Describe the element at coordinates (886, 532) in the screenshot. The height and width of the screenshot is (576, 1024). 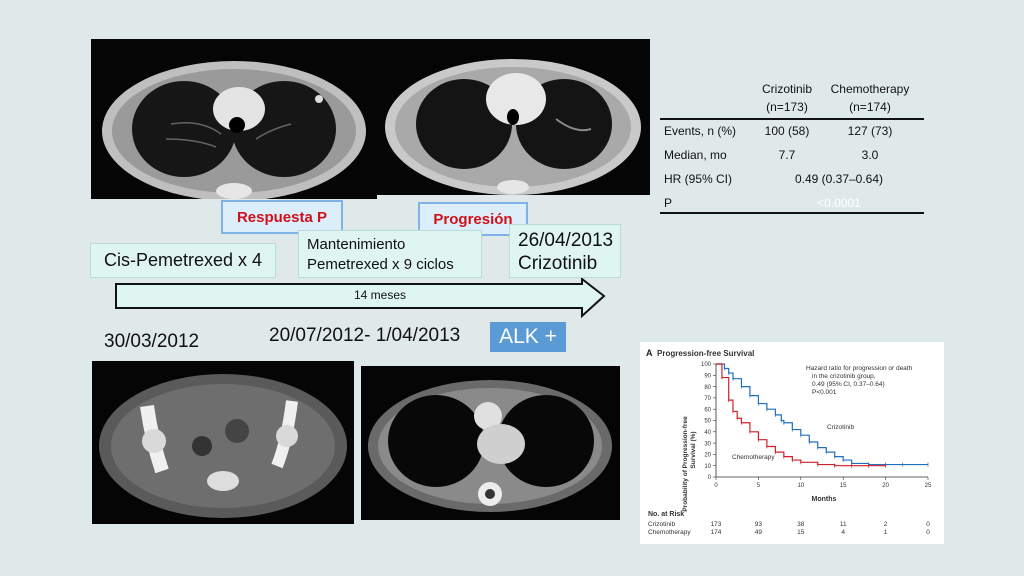
I see `km-risk-count: 1` at that location.